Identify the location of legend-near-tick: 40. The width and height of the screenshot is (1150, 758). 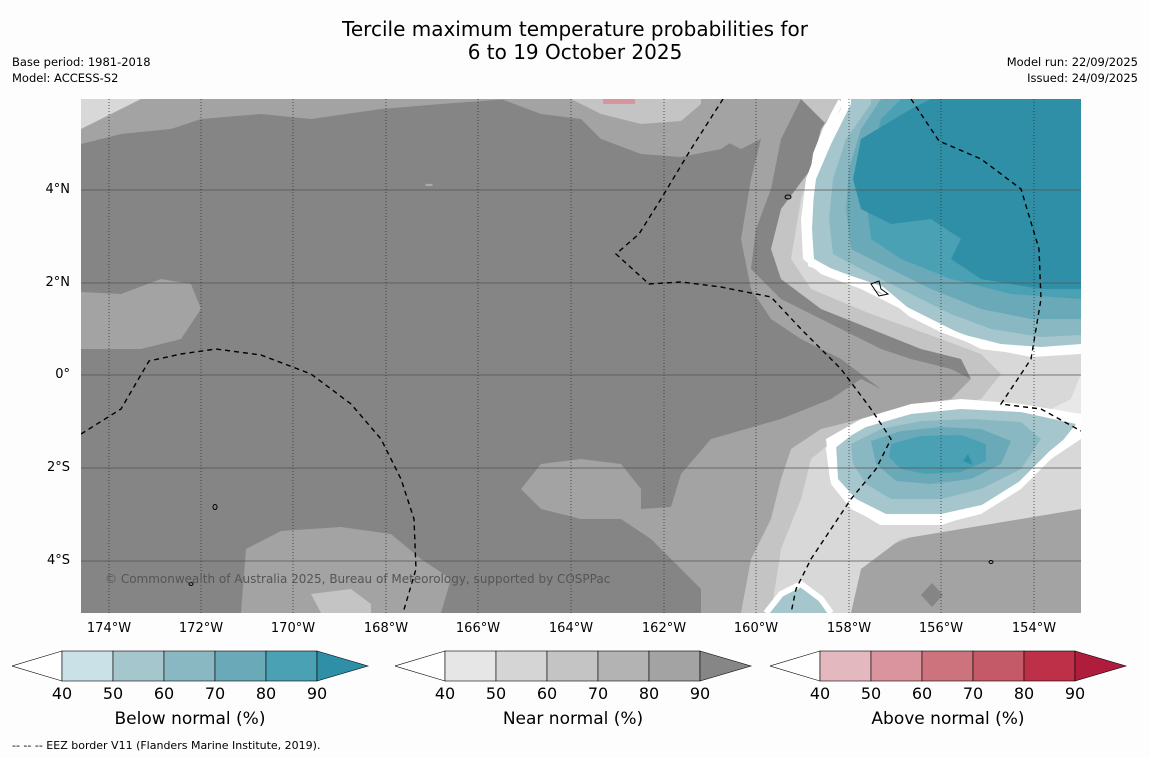
(445, 693).